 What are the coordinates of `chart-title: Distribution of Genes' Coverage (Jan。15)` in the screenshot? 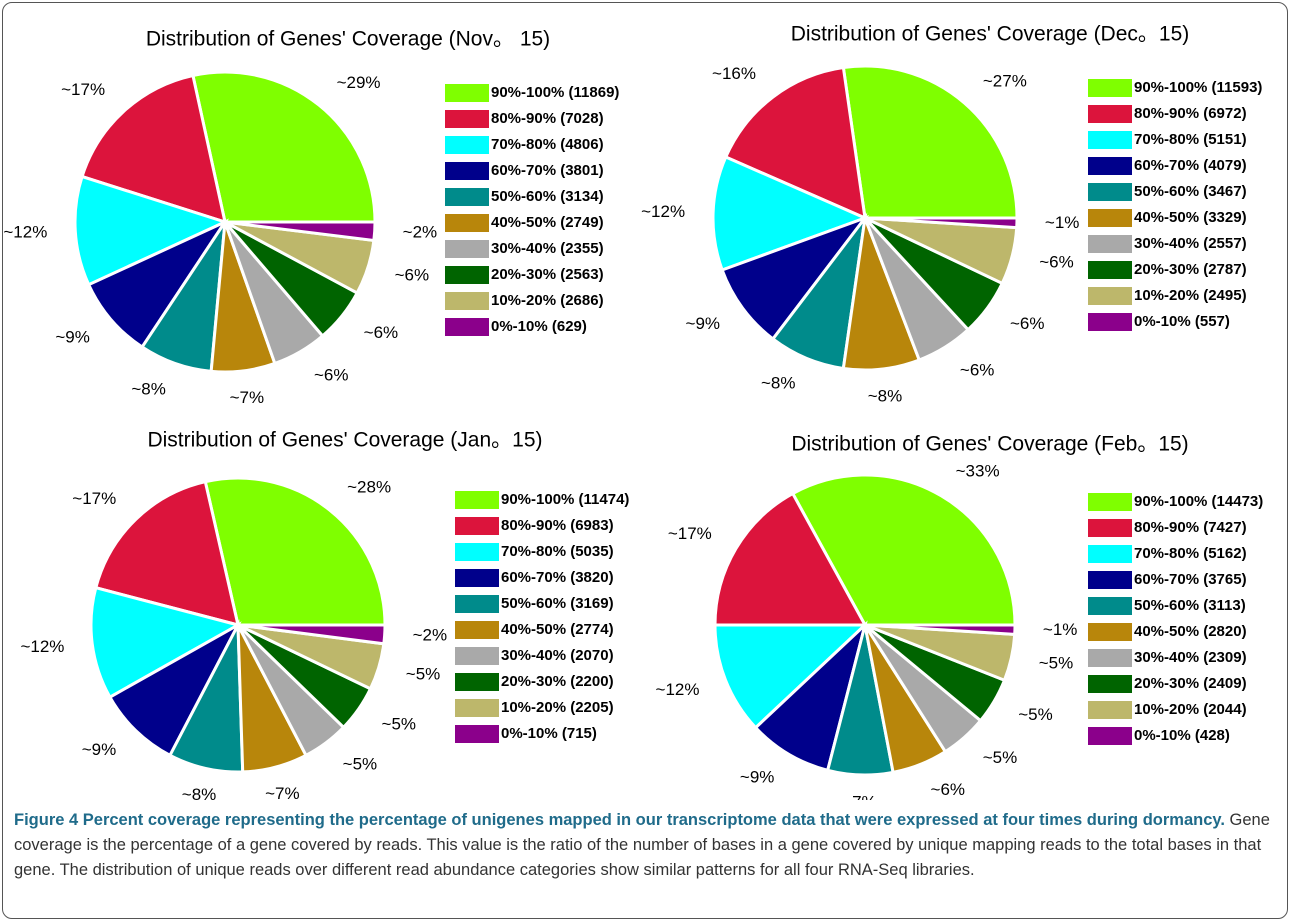 It's located at (344, 440).